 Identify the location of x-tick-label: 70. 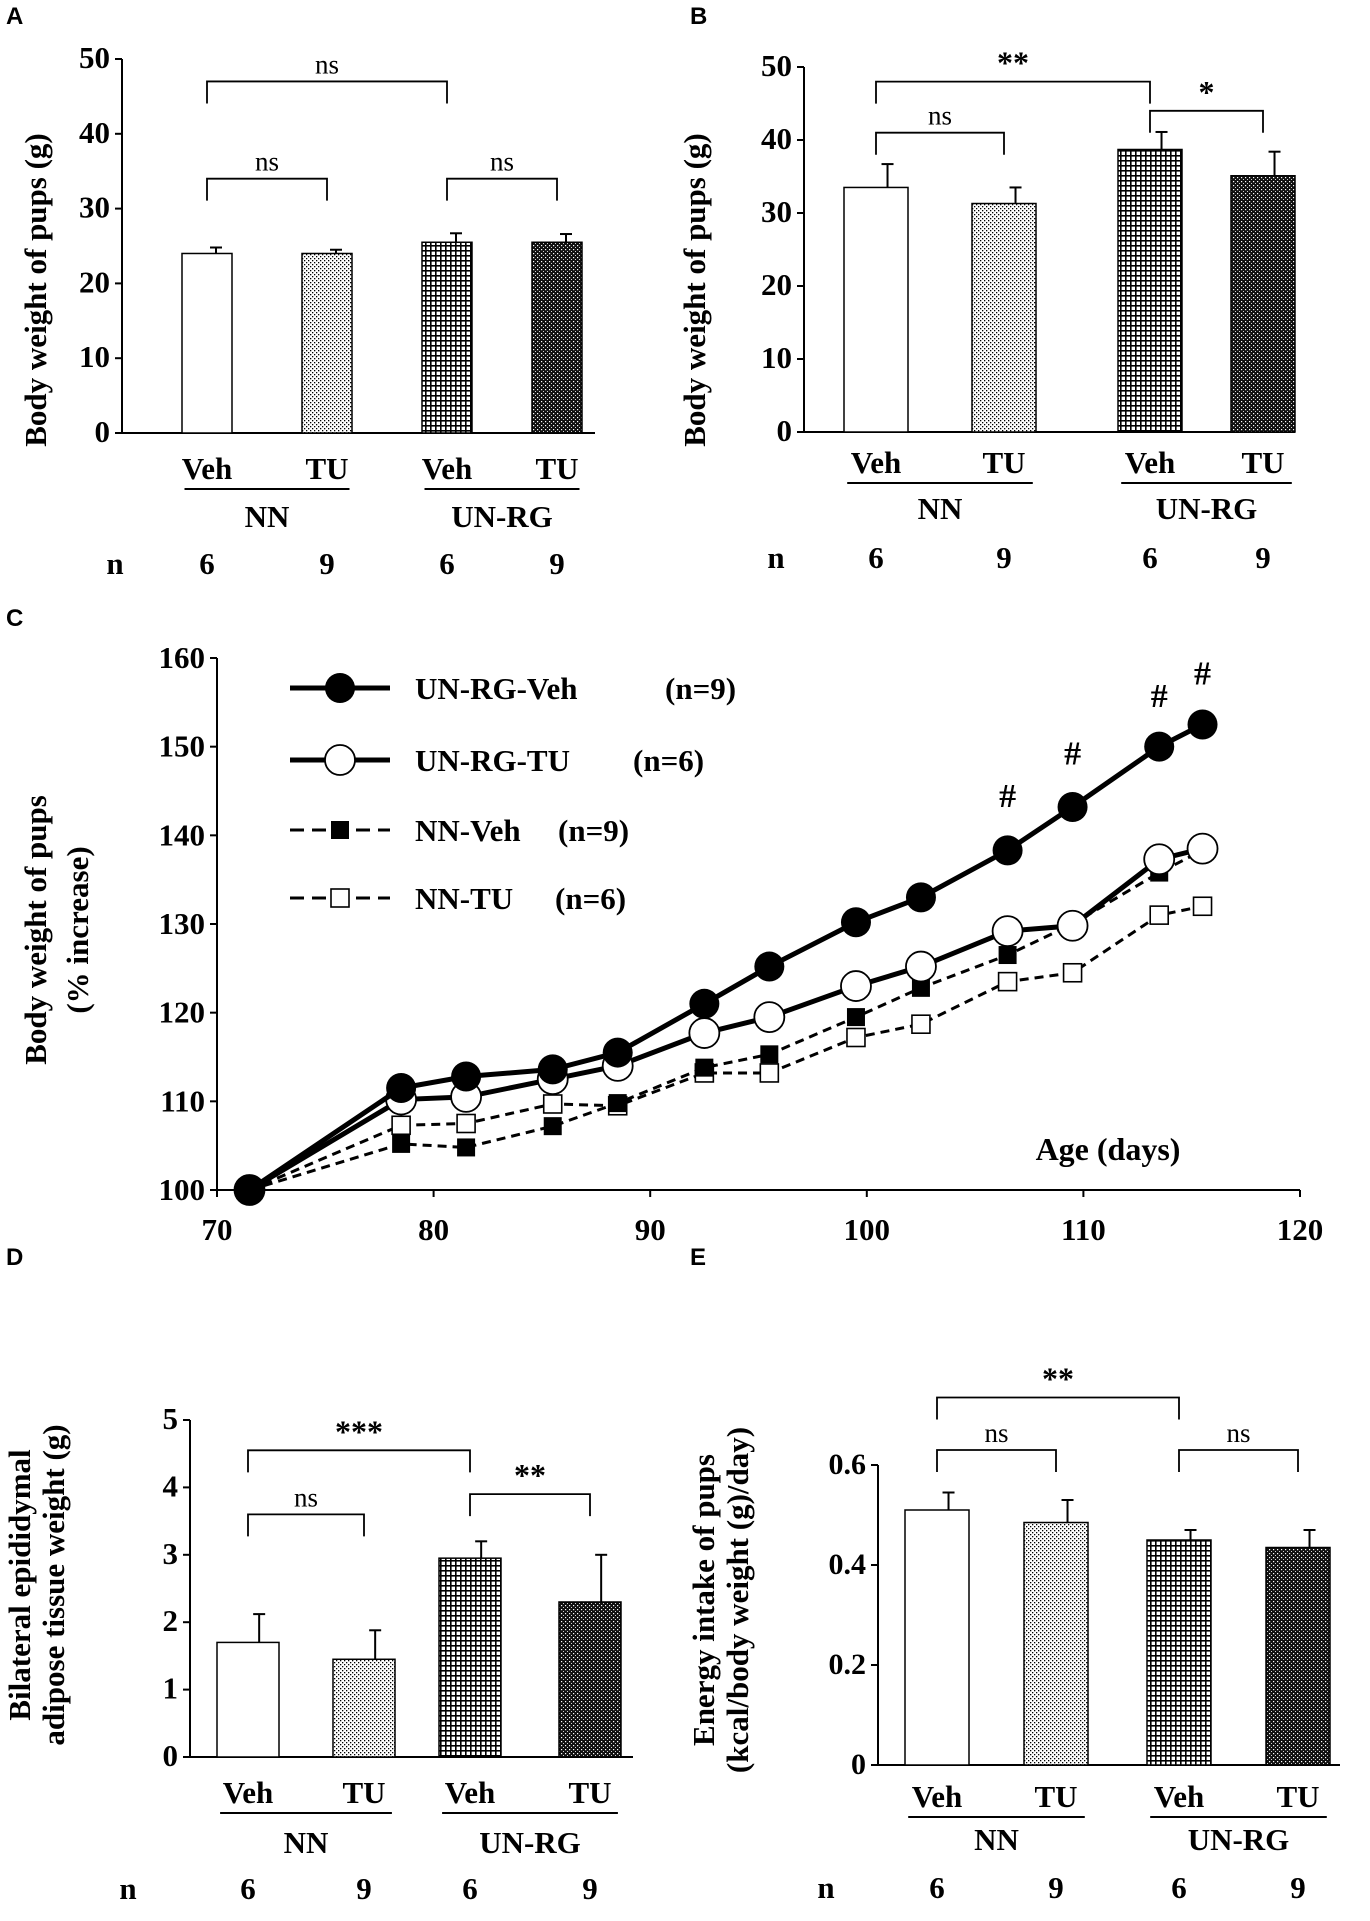
(217, 1229).